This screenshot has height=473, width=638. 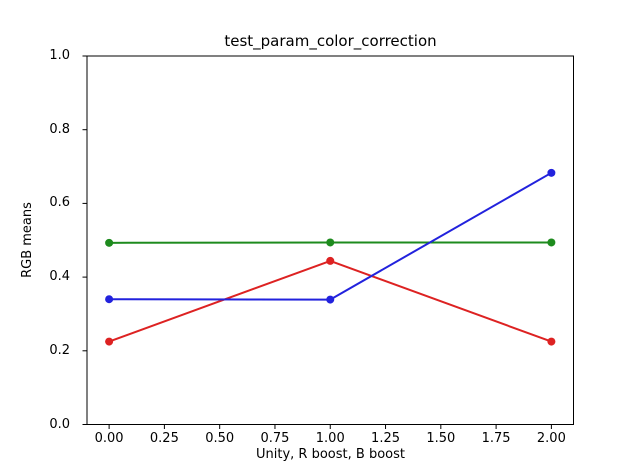 What do you see at coordinates (330, 41) in the screenshot?
I see `chart-title: test_param_color_correction` at bounding box center [330, 41].